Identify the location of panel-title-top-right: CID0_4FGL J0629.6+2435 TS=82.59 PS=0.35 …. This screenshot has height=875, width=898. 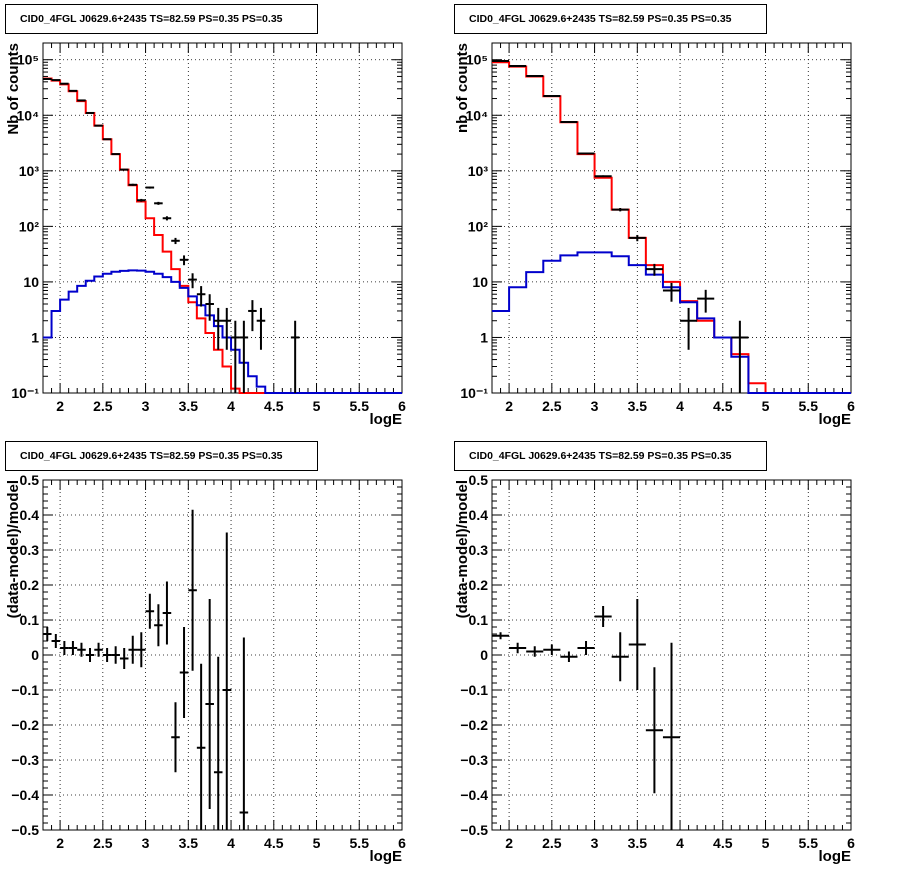
(610, 19).